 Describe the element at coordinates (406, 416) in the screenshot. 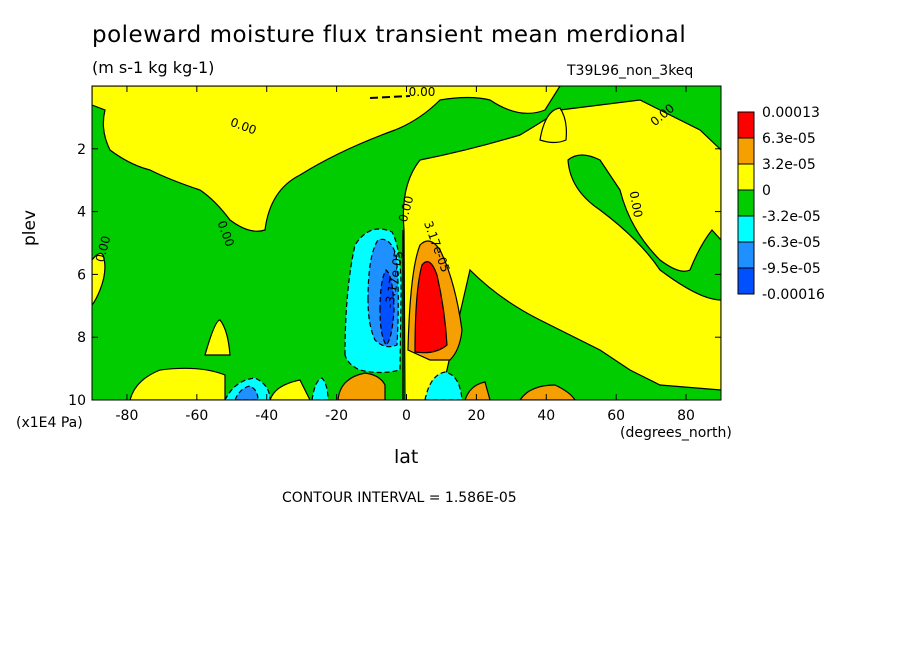

I see `x-tick-label: 0` at that location.